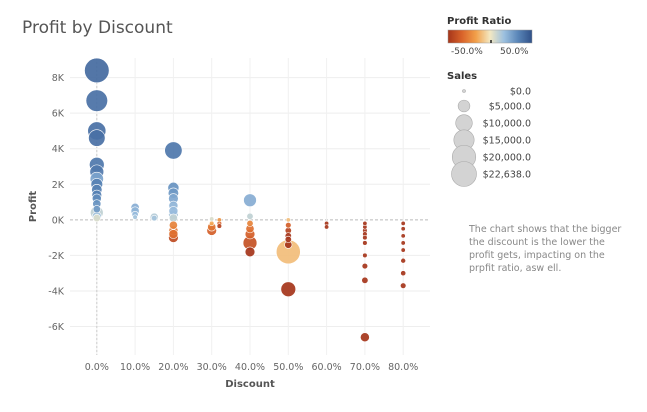 This screenshot has height=412, width=647. I want to click on size-legend-label: $0.0, so click(520, 92).